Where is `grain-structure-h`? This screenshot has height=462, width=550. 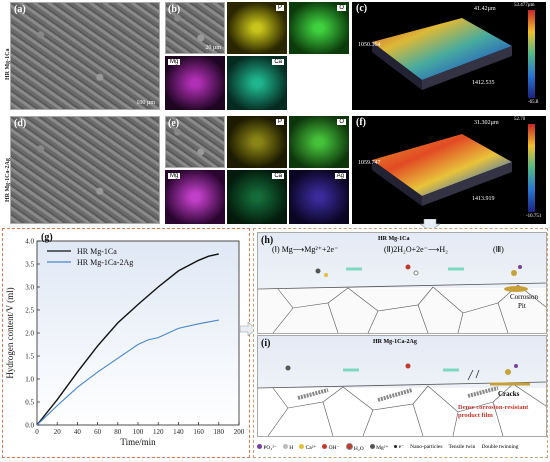 grain-structure-h is located at coordinates (402, 298).